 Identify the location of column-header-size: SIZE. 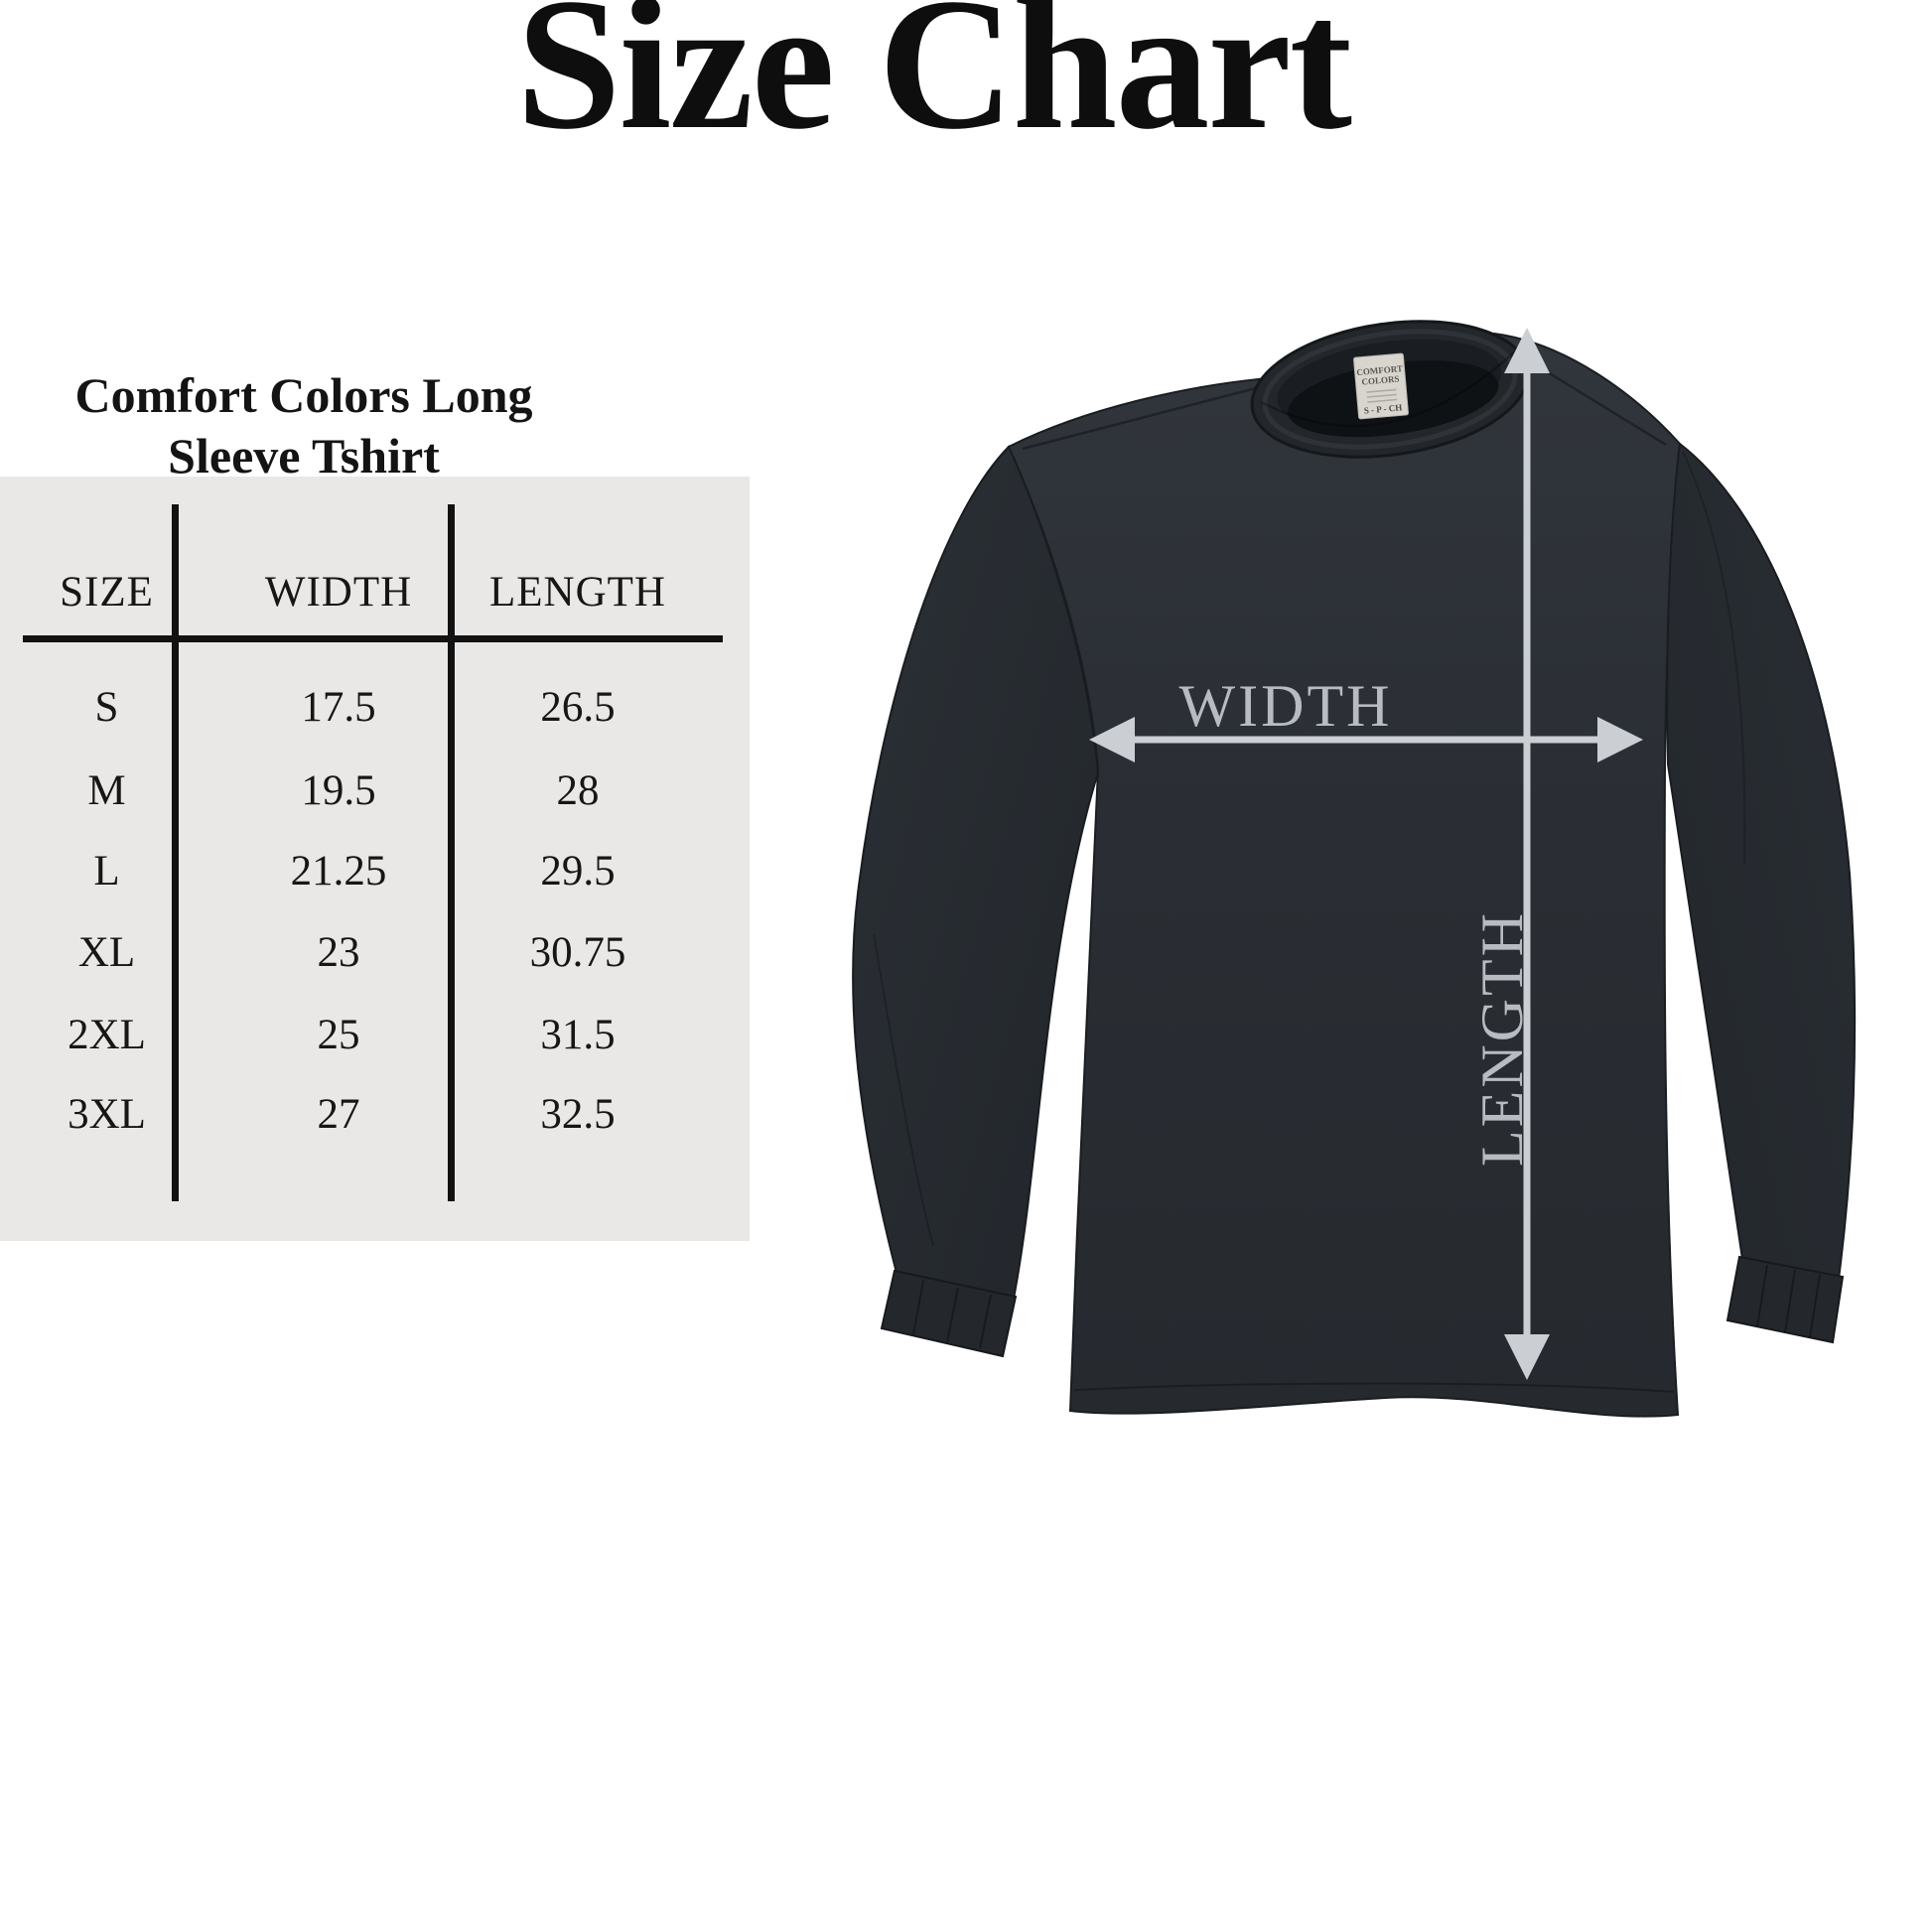
(107, 593).